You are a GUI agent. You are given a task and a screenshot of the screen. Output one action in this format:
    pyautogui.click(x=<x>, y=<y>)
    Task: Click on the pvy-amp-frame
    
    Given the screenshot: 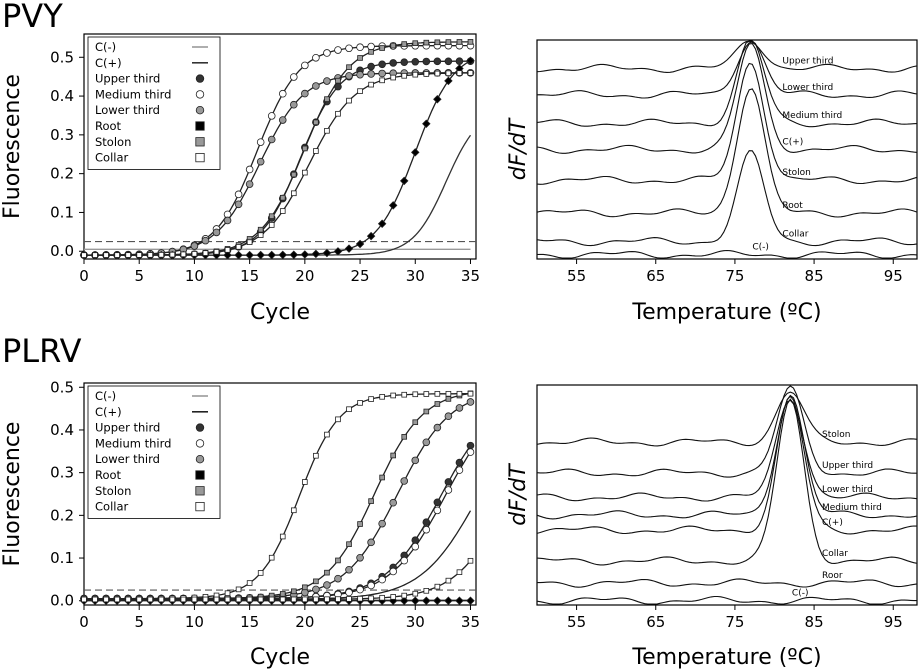 What is the action you would take?
    pyautogui.click(x=280, y=146)
    